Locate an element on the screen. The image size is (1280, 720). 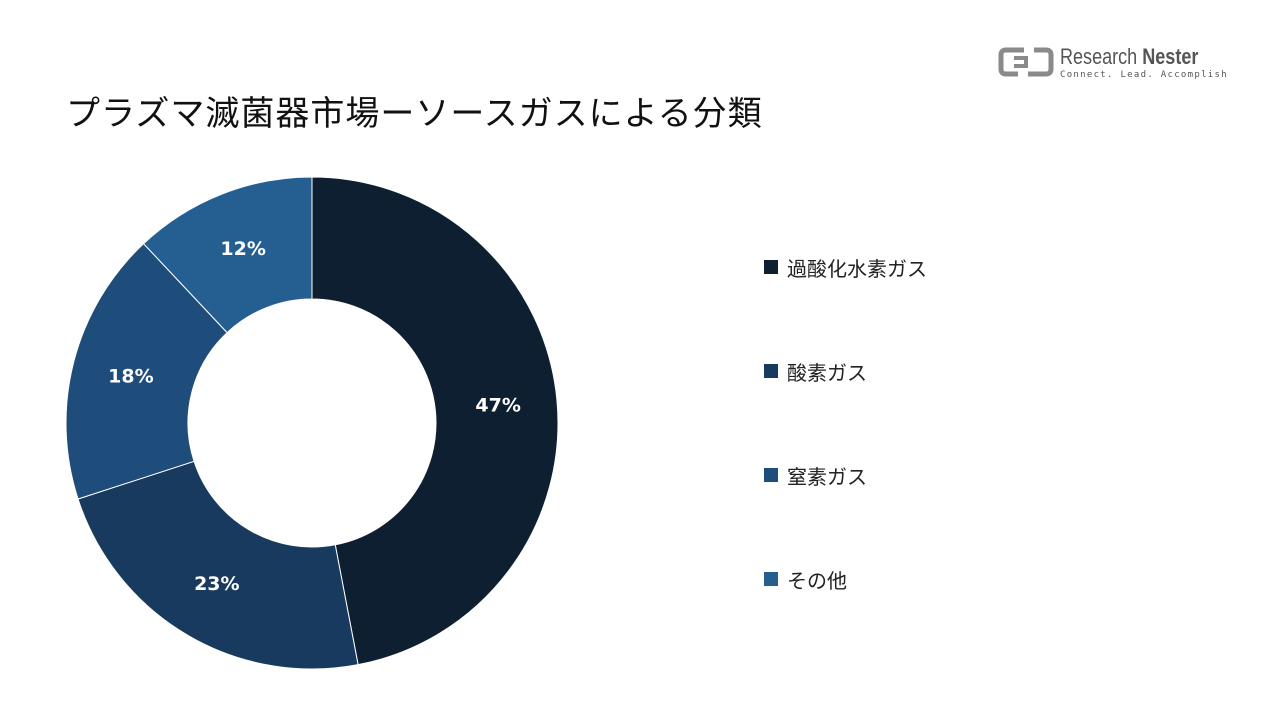
legend-item: その他 is located at coordinates (805, 579).